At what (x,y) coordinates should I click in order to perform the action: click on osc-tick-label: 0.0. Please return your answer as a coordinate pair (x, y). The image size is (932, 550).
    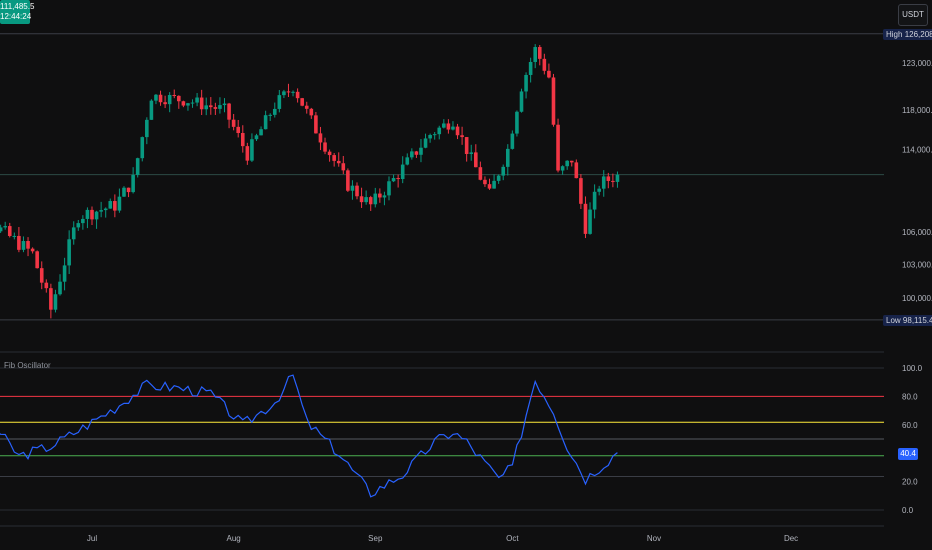
    Looking at the image, I should click on (908, 510).